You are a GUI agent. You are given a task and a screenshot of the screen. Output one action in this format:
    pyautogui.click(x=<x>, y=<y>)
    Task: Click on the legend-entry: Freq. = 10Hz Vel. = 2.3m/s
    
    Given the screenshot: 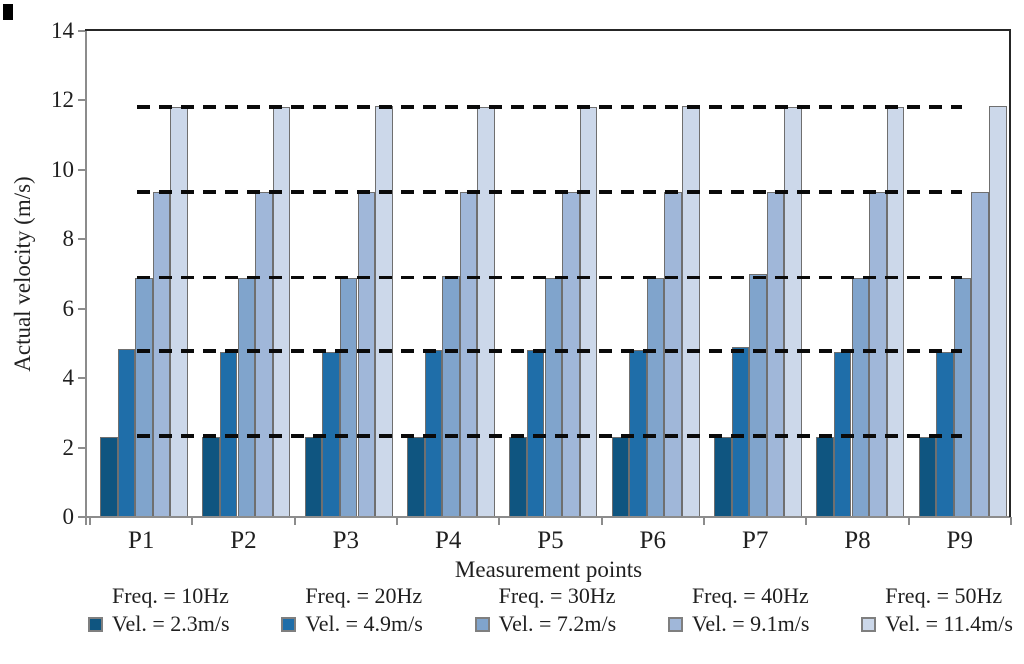 What is the action you would take?
    pyautogui.click(x=159, y=610)
    